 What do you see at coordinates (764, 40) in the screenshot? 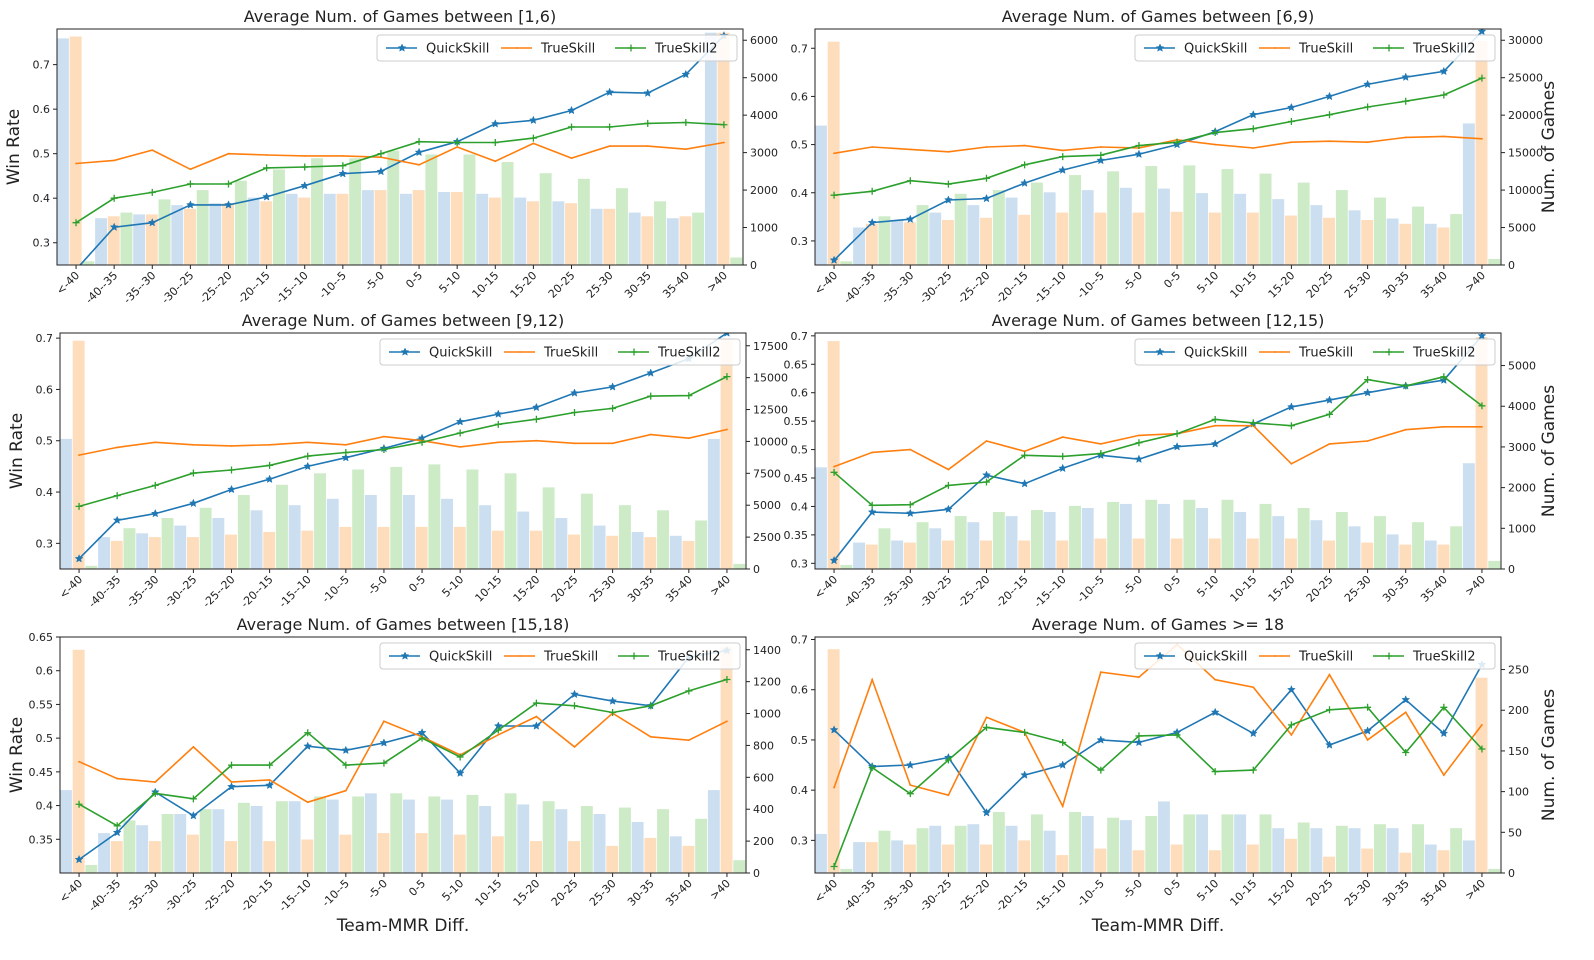
I see `y2-tick-label: 6000` at bounding box center [764, 40].